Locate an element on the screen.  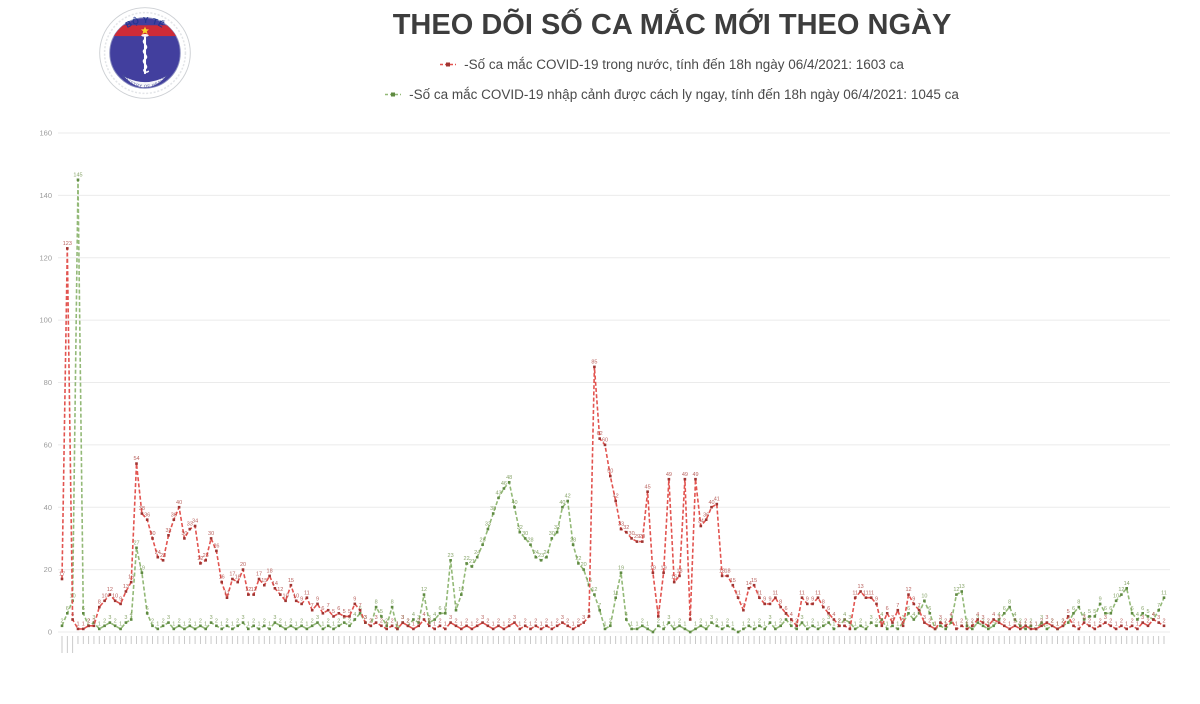
data-point-label: 12 is located at coordinates (424, 590).